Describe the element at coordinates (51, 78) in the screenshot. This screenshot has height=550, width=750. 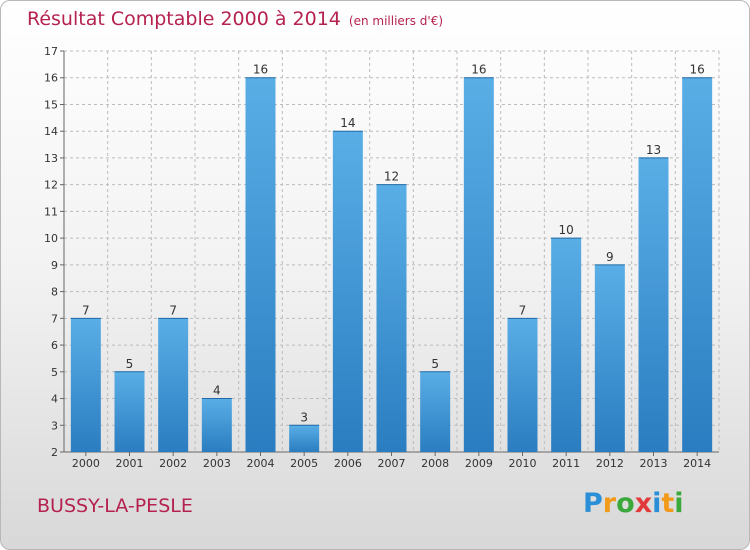
I see `y-tick-label: 16` at that location.